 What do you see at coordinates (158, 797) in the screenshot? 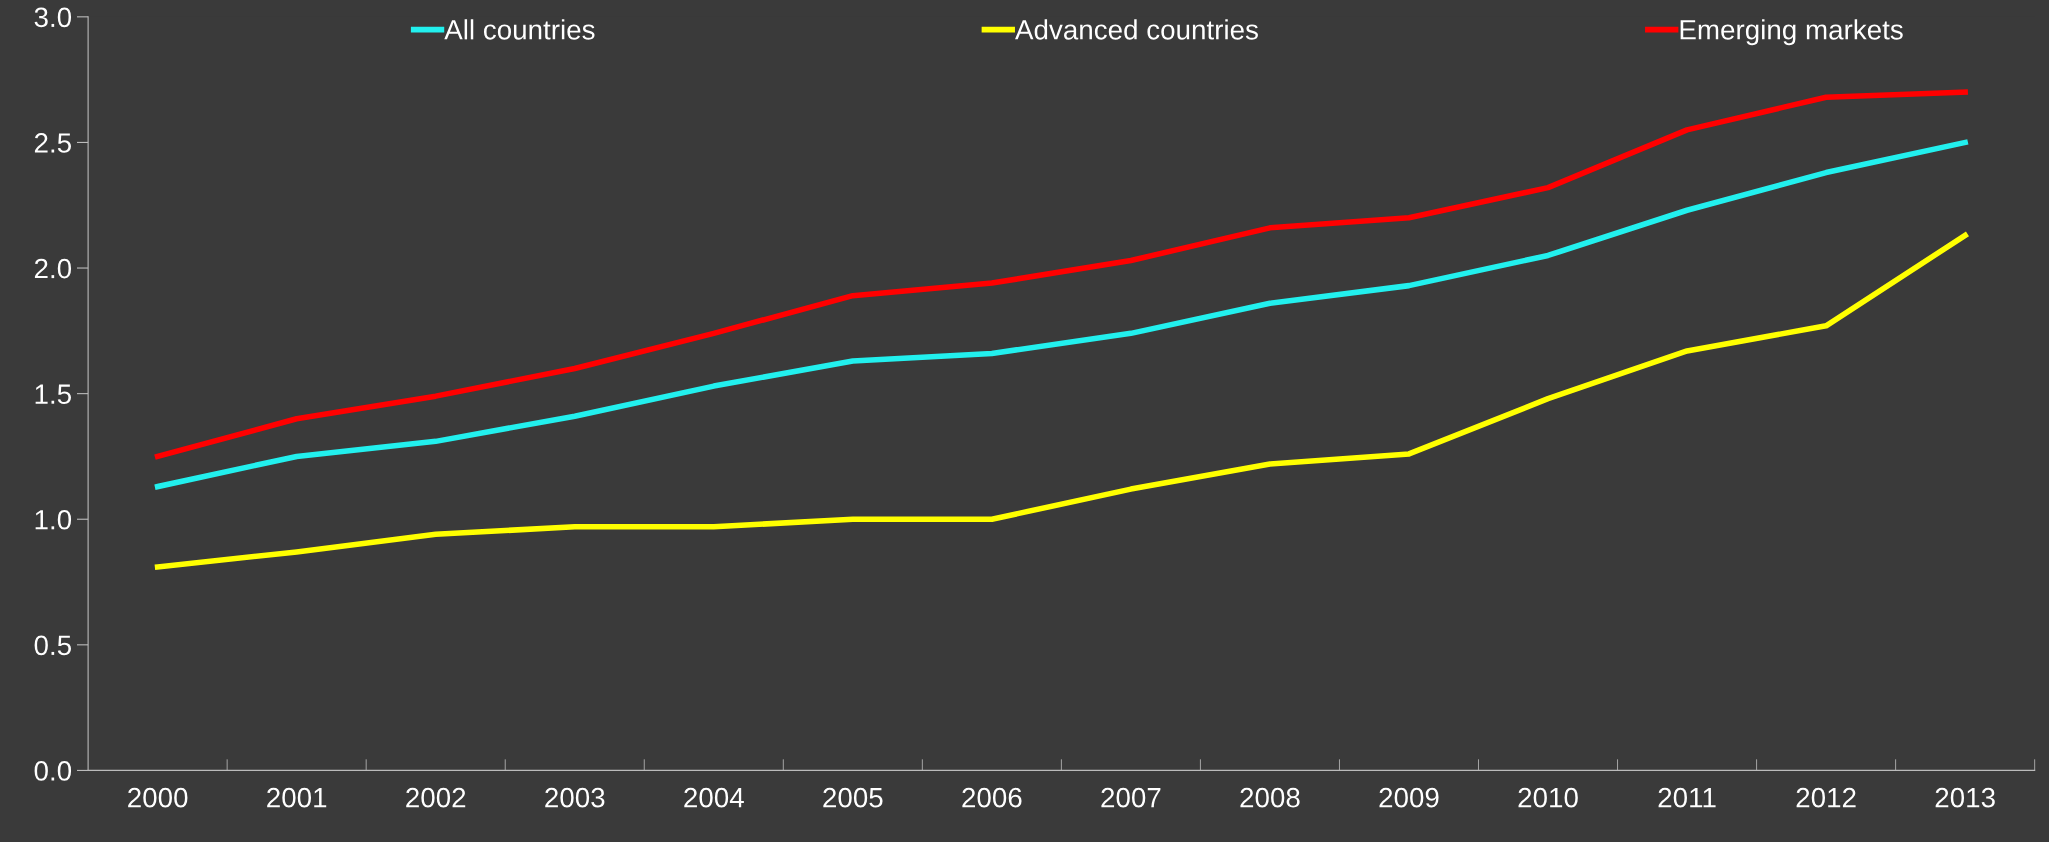
I see `x-tick-label: 2000` at bounding box center [158, 797].